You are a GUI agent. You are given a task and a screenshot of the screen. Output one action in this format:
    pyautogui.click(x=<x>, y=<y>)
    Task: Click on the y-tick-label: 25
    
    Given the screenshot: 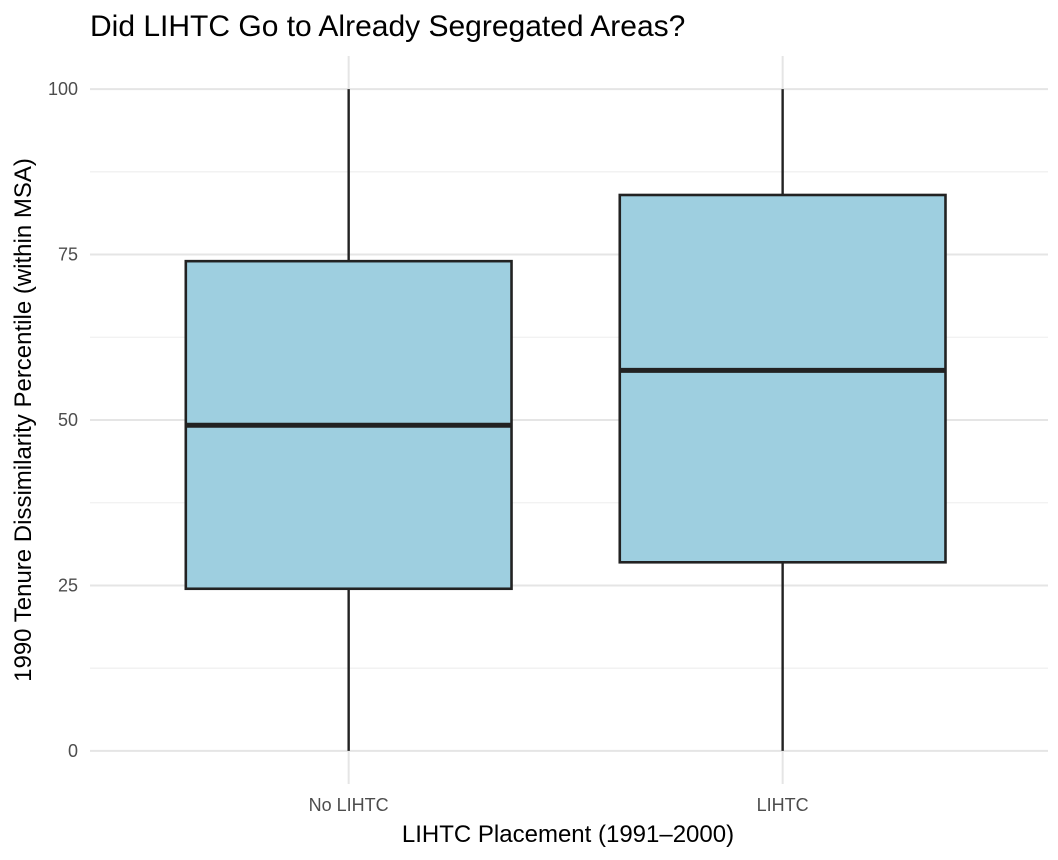 What is the action you would take?
    pyautogui.click(x=68, y=585)
    